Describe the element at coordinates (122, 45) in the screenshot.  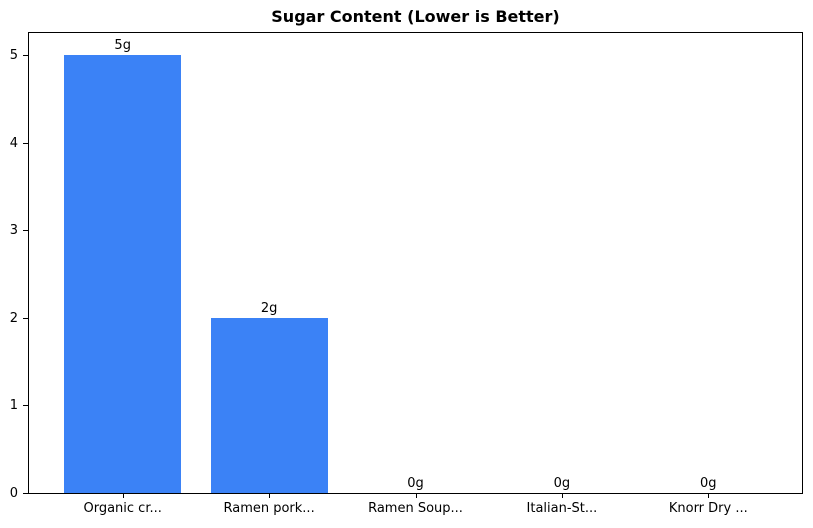
I see `bar-value-label: 5g` at that location.